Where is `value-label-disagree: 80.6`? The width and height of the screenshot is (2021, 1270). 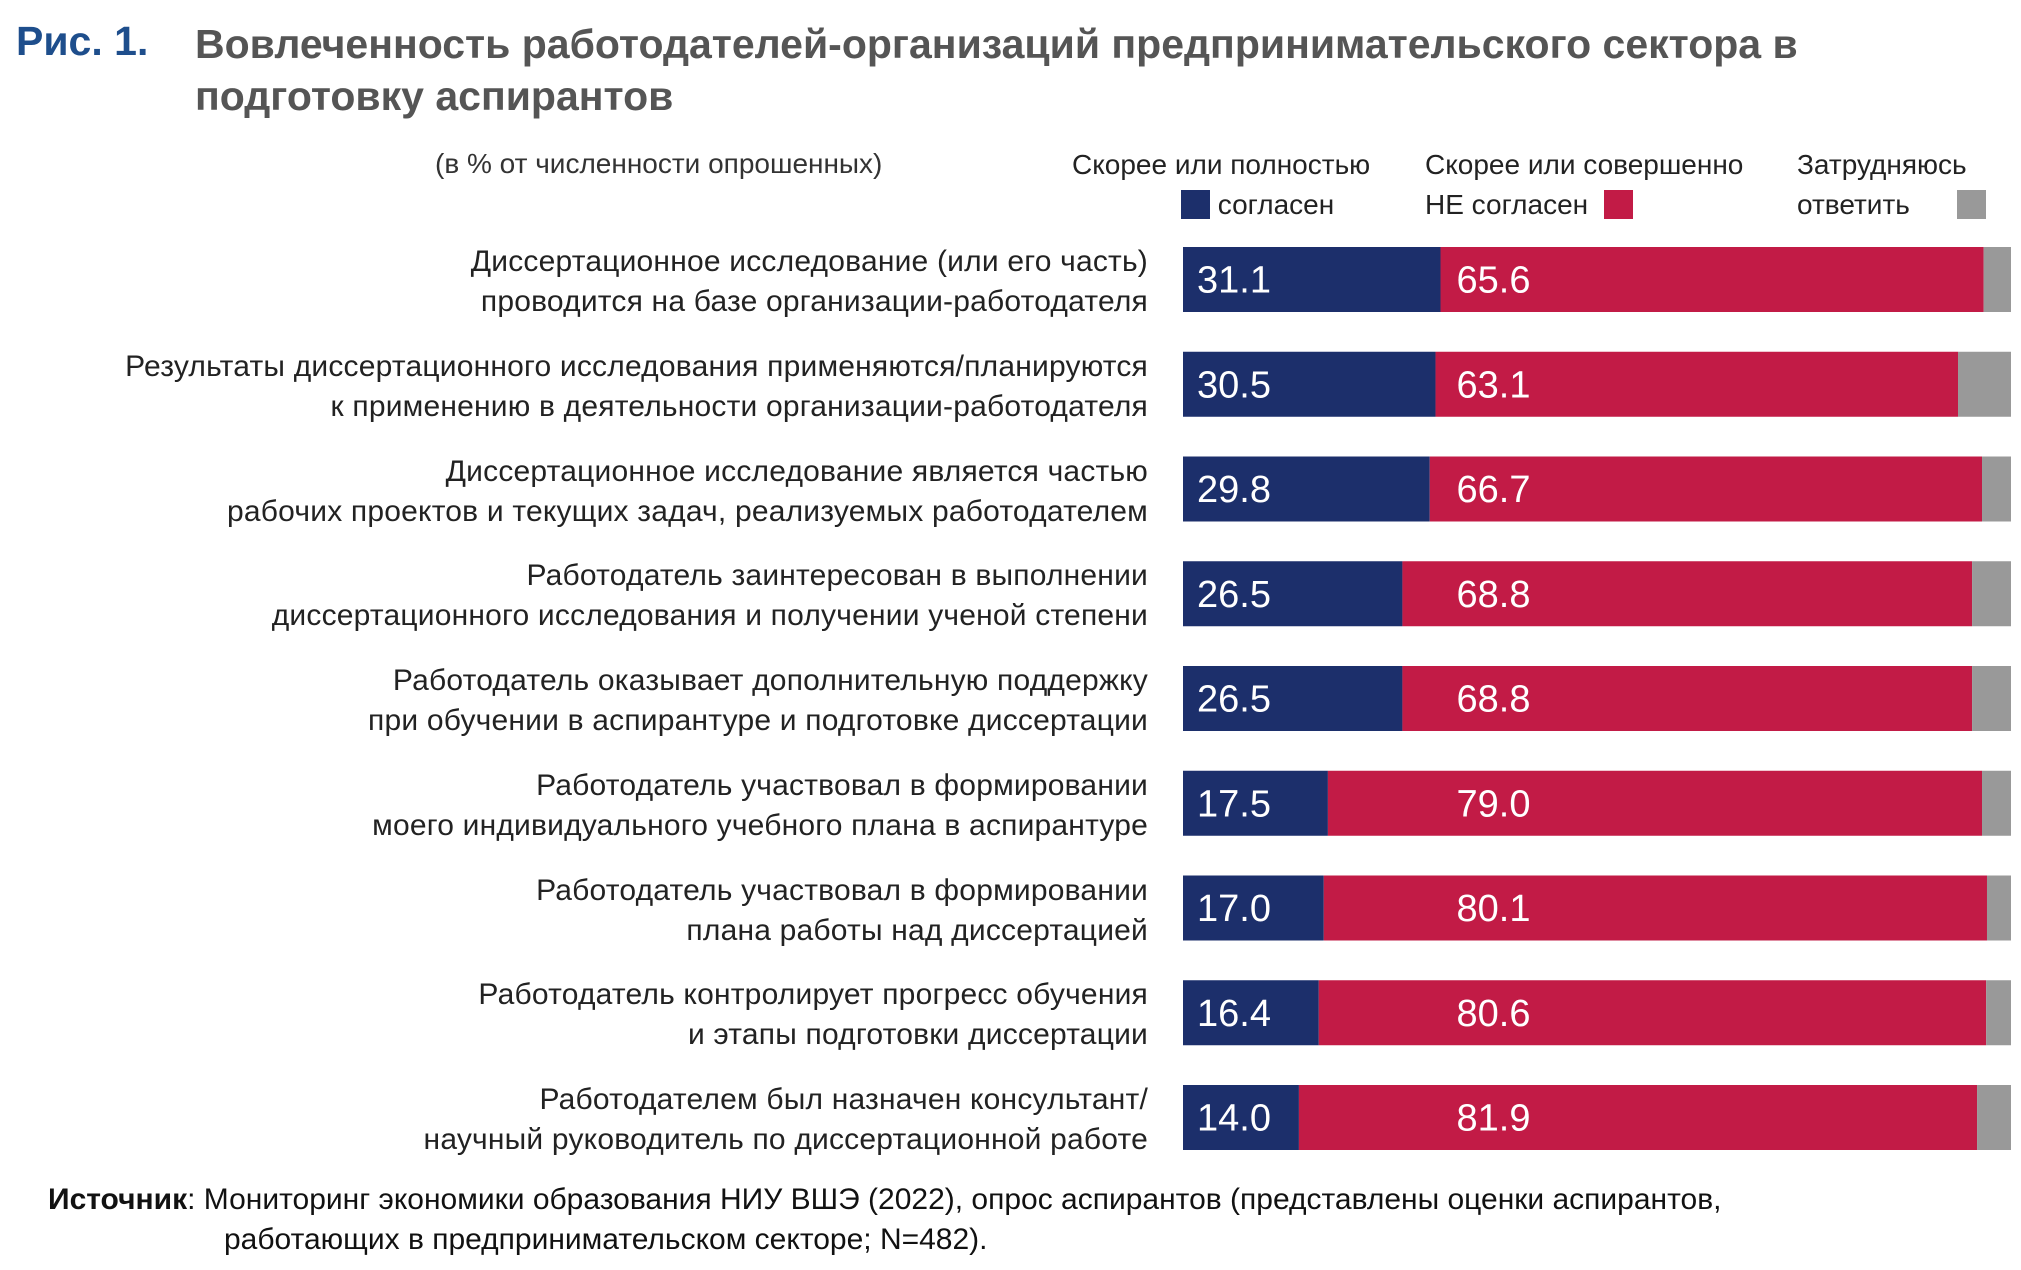 value-label-disagree: 80.6 is located at coordinates (1494, 1014).